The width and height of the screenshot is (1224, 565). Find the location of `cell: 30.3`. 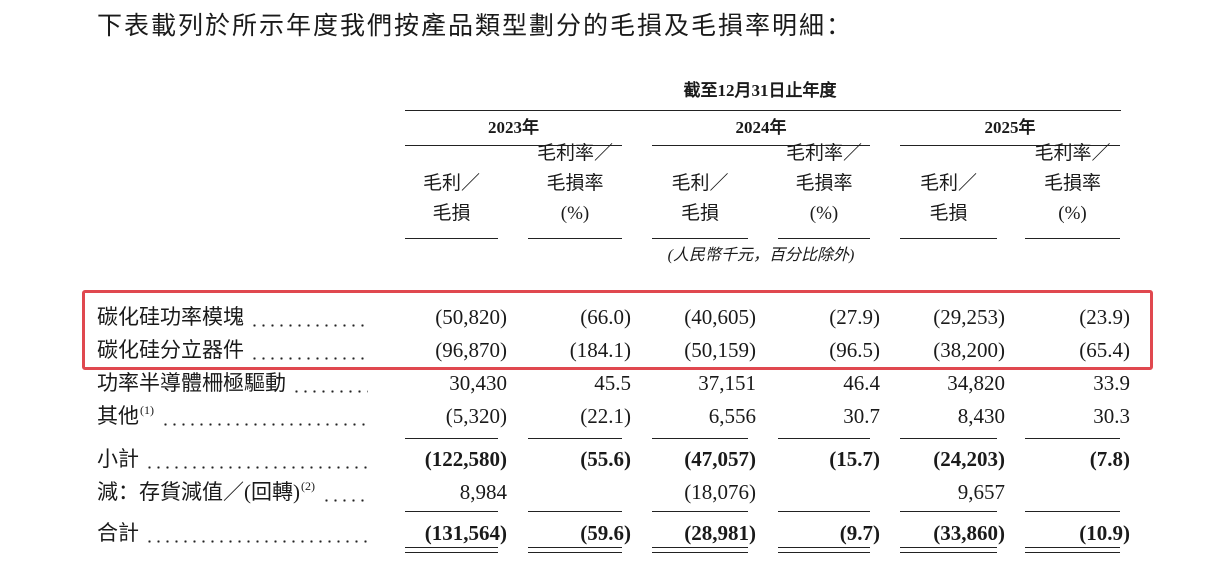

cell: 30.3 is located at coordinates (1111, 416).